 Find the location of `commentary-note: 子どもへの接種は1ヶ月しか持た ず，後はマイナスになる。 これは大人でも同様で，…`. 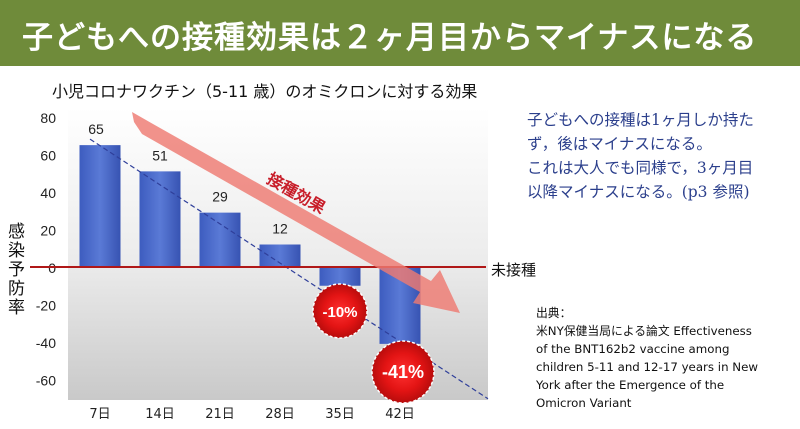

commentary-note: 子どもへの接種は1ヶ月しか持た ず，後はマイナスになる。 これは大人でも同様で，… is located at coordinates (658, 156).